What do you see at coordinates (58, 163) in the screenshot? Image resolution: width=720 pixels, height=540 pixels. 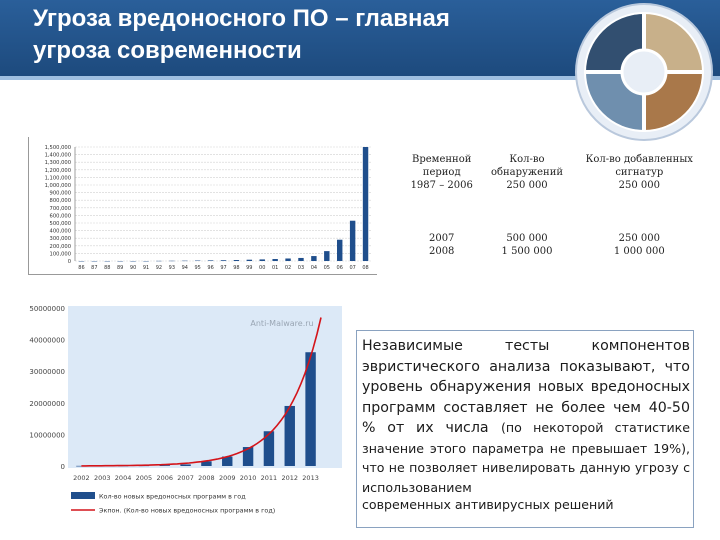 I see `y-tick-label: 1,300,000` at bounding box center [58, 163].